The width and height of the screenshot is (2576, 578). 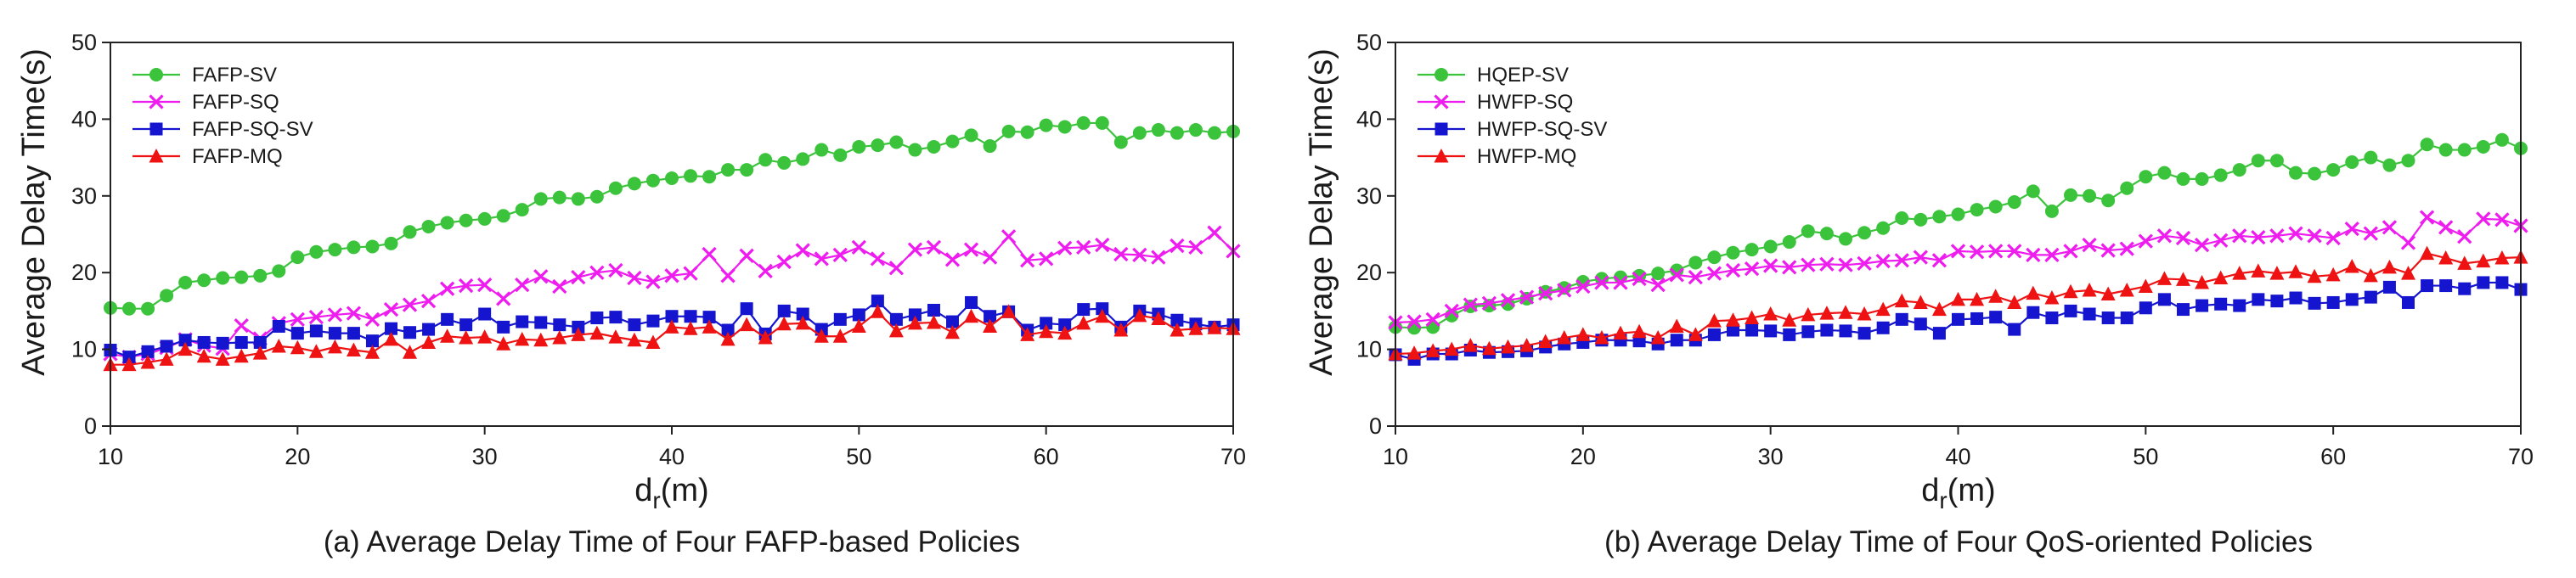 What do you see at coordinates (84, 42) in the screenshot?
I see `chart-a-ytick-label: 50` at bounding box center [84, 42].